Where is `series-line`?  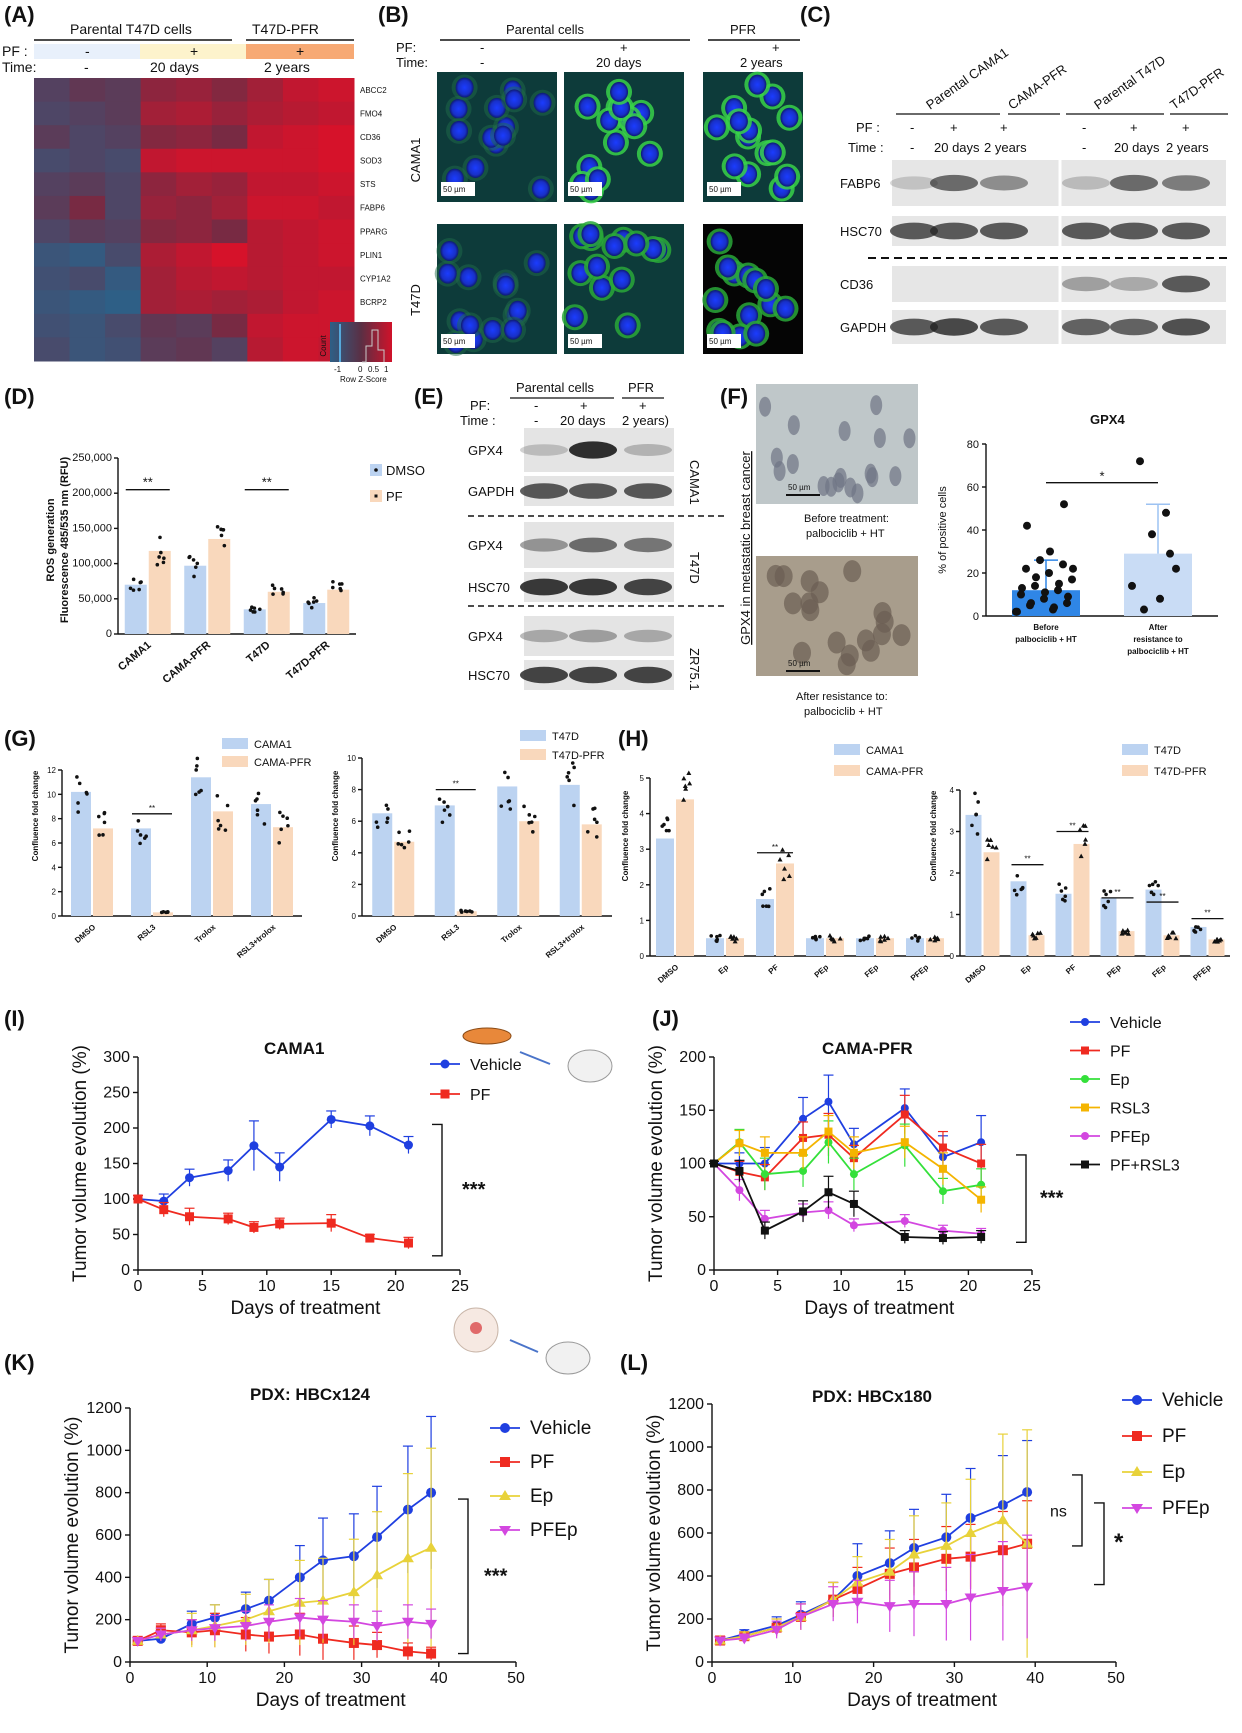 series-line is located at coordinates (284, 1629).